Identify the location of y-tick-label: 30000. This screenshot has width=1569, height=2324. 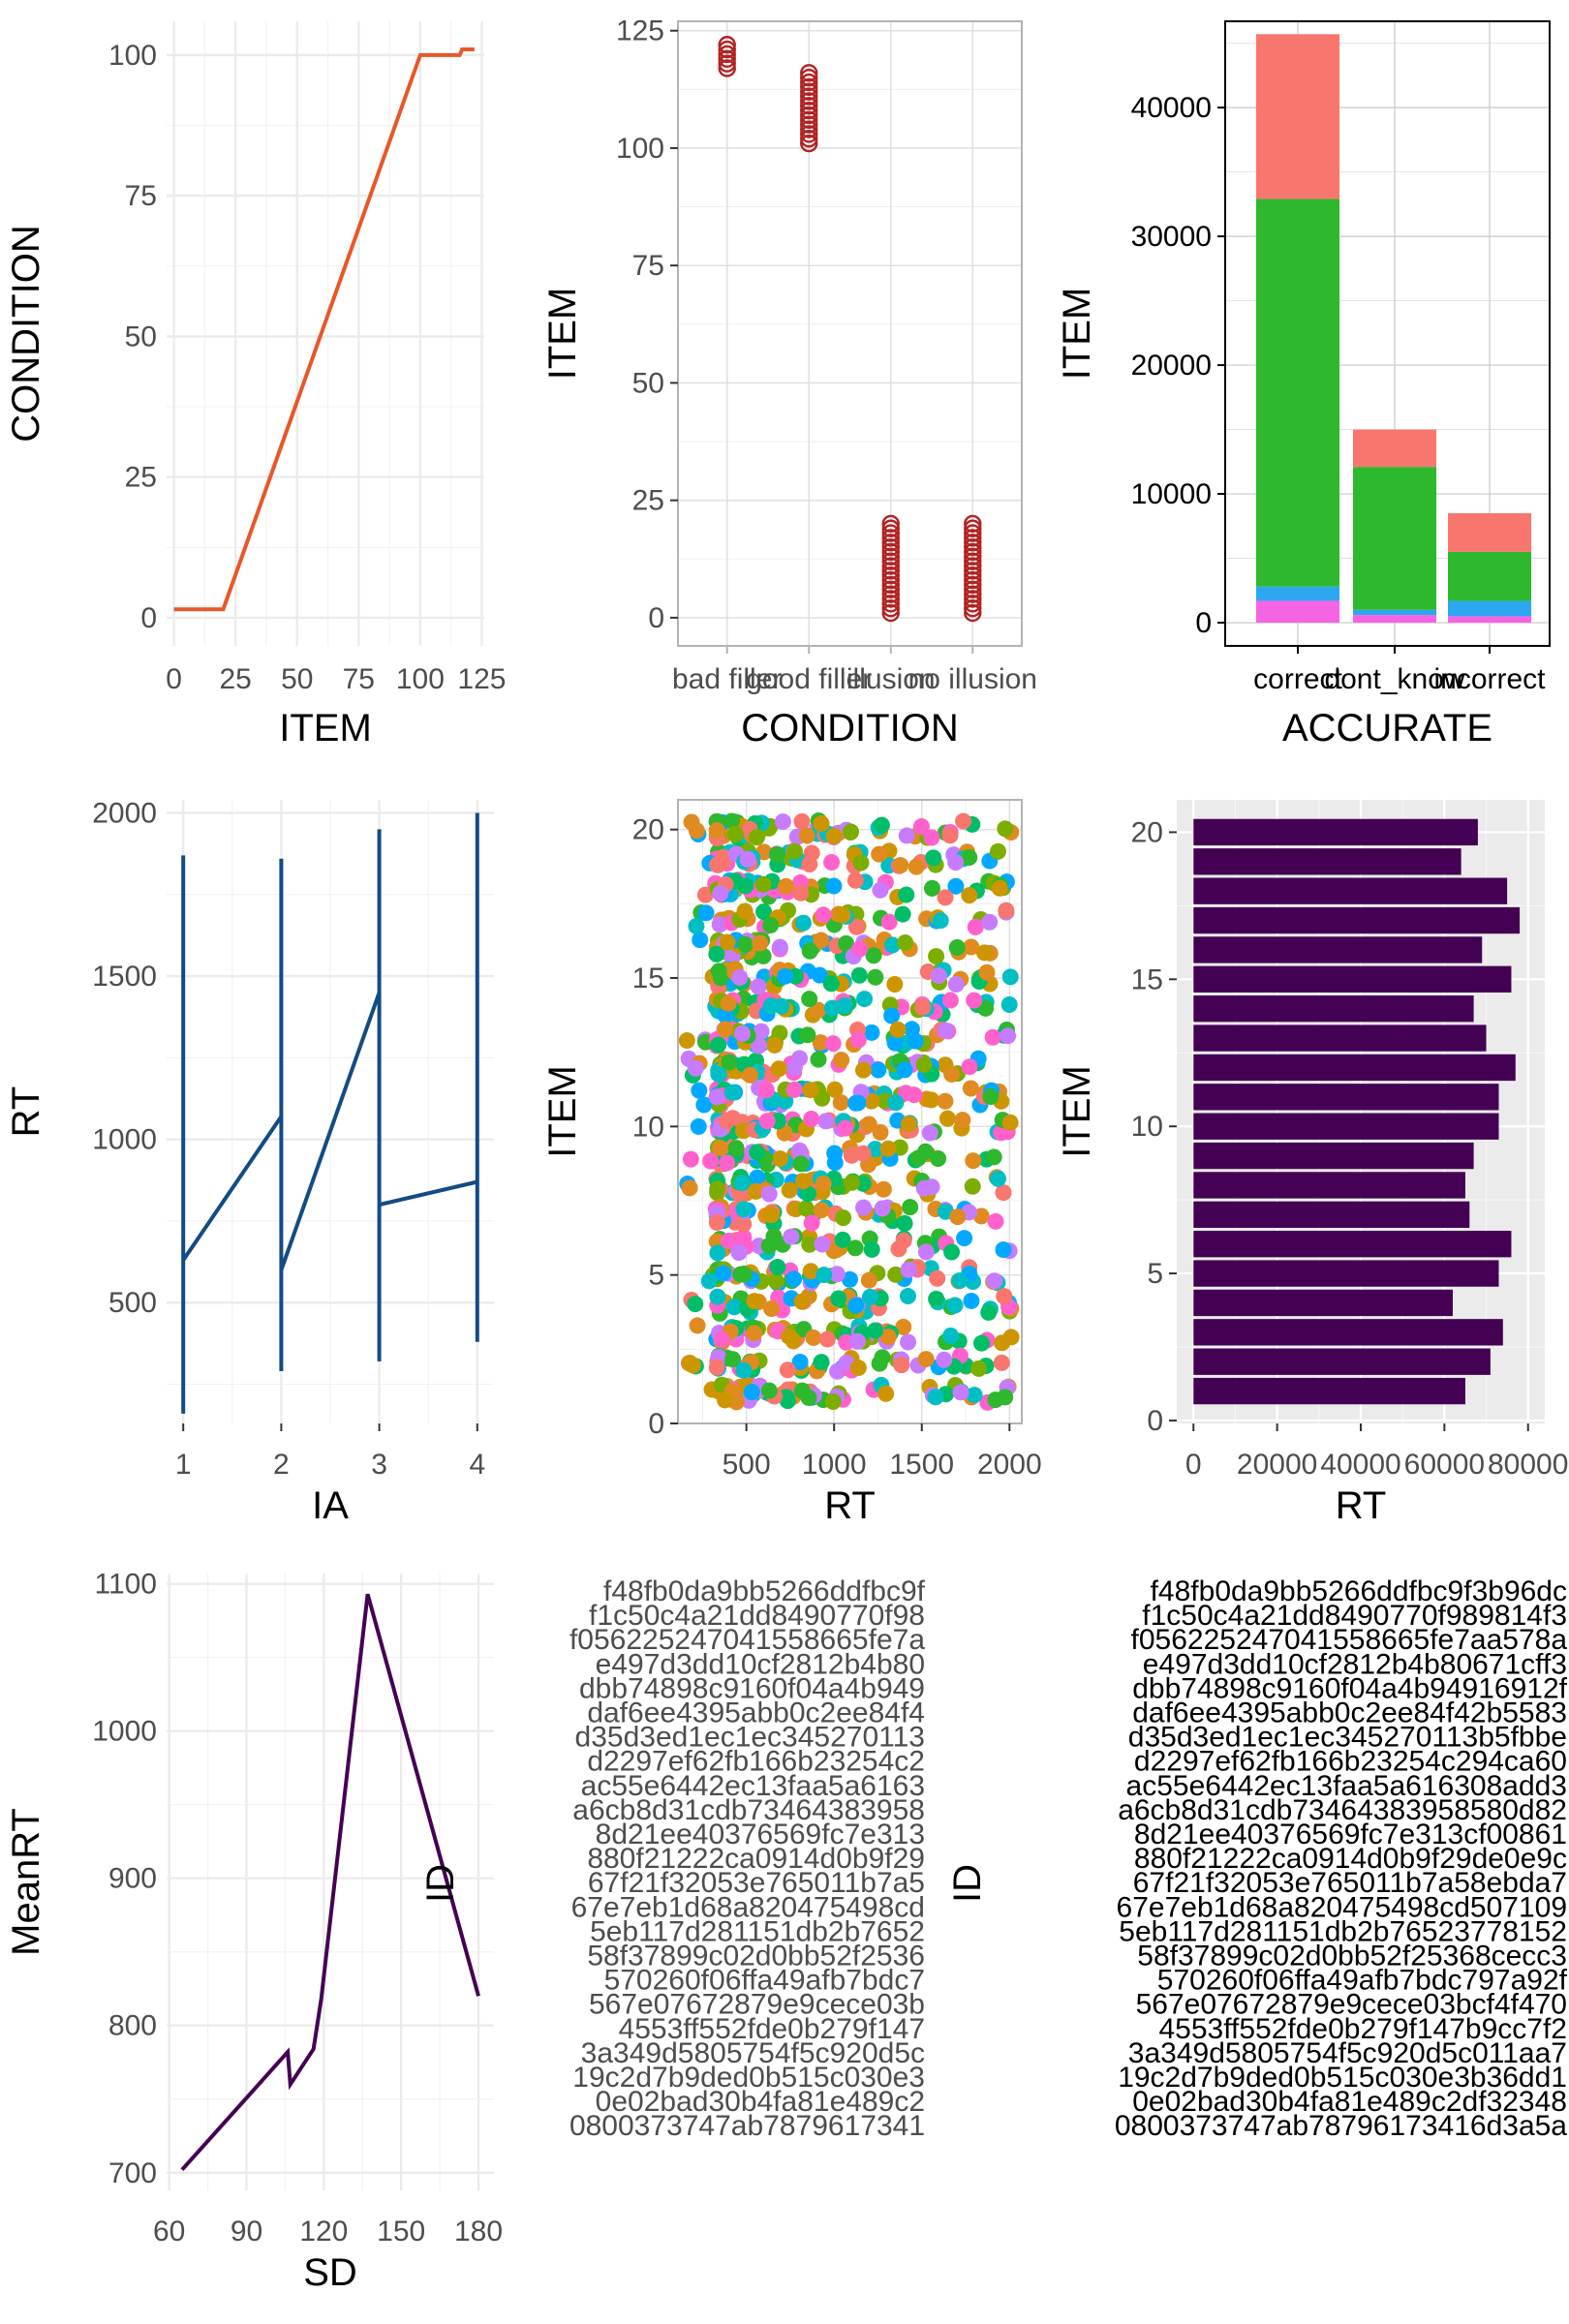
(1171, 237).